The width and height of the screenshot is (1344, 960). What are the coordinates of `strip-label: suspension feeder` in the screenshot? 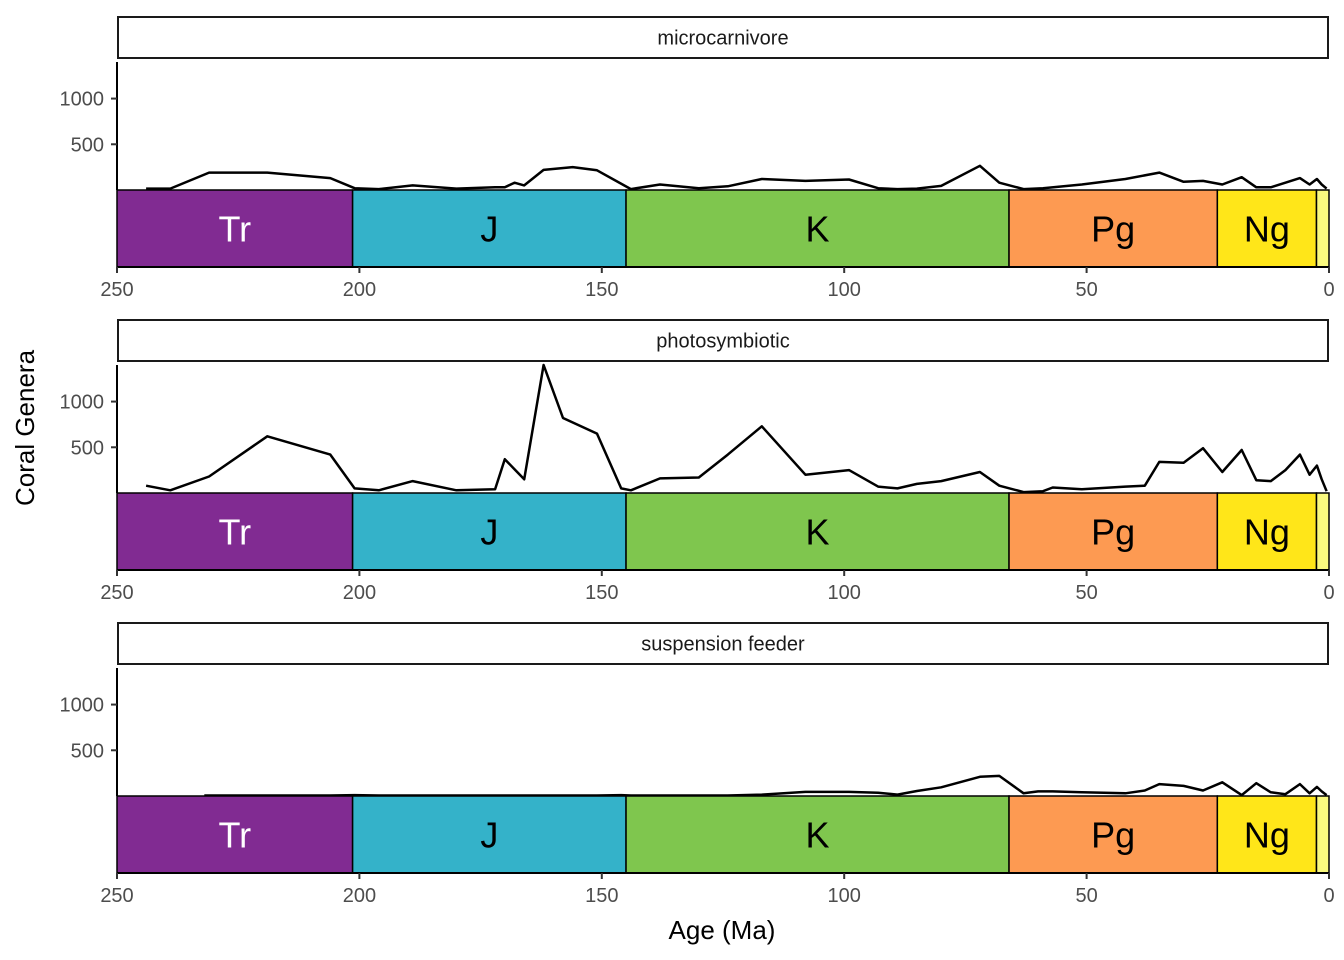 It's located at (723, 645).